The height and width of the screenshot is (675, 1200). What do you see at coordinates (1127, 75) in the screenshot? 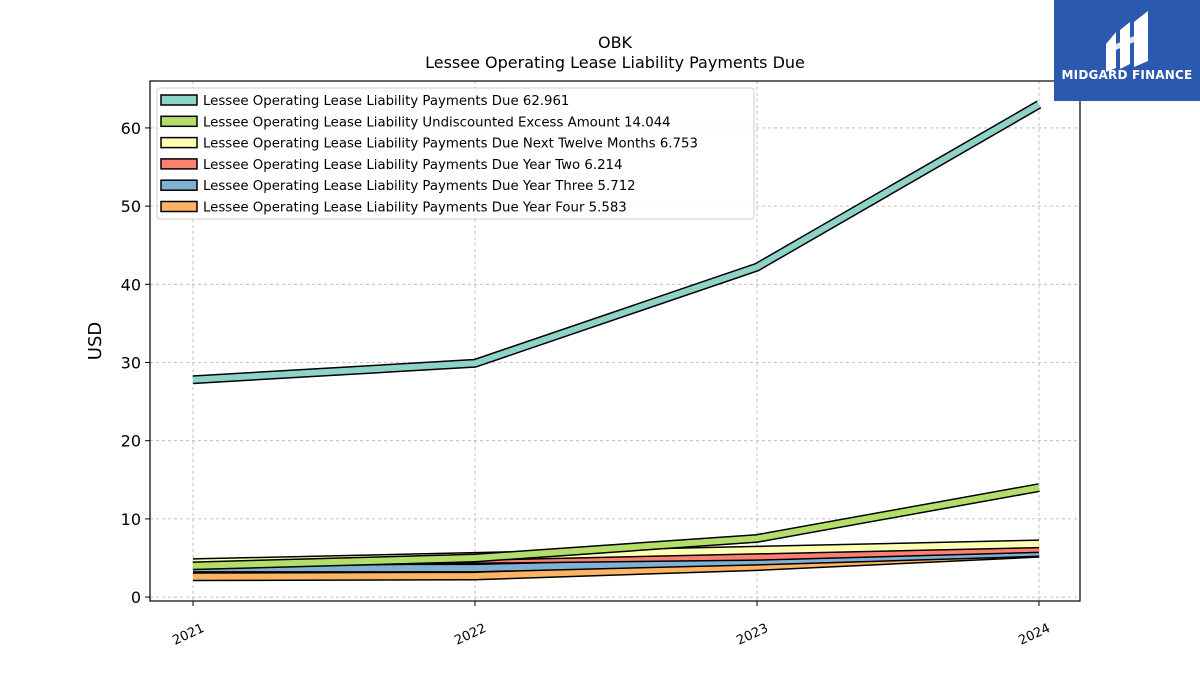
I see `logo-text: MIDGARD FINANCE` at bounding box center [1127, 75].